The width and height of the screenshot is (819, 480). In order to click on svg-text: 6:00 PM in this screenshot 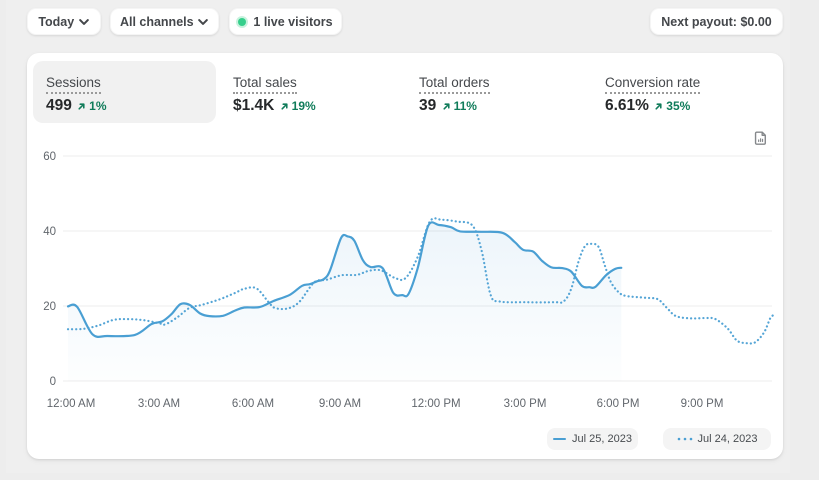, I will do `click(618, 404)`.